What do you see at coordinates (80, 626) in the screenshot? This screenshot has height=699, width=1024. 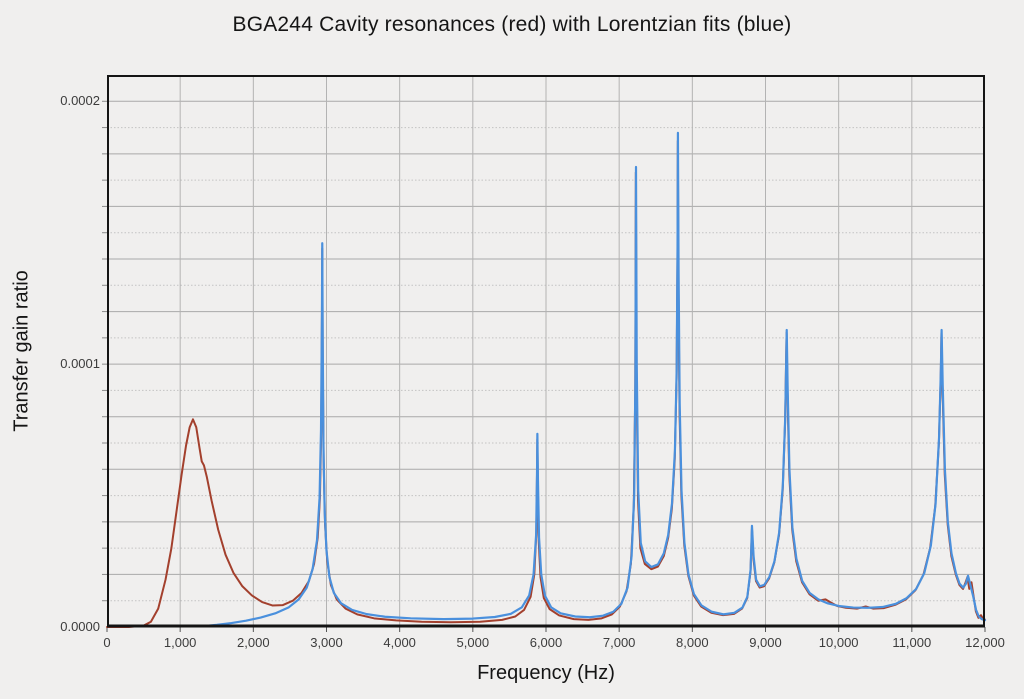 I see `y-tick-label: 0.0000` at bounding box center [80, 626].